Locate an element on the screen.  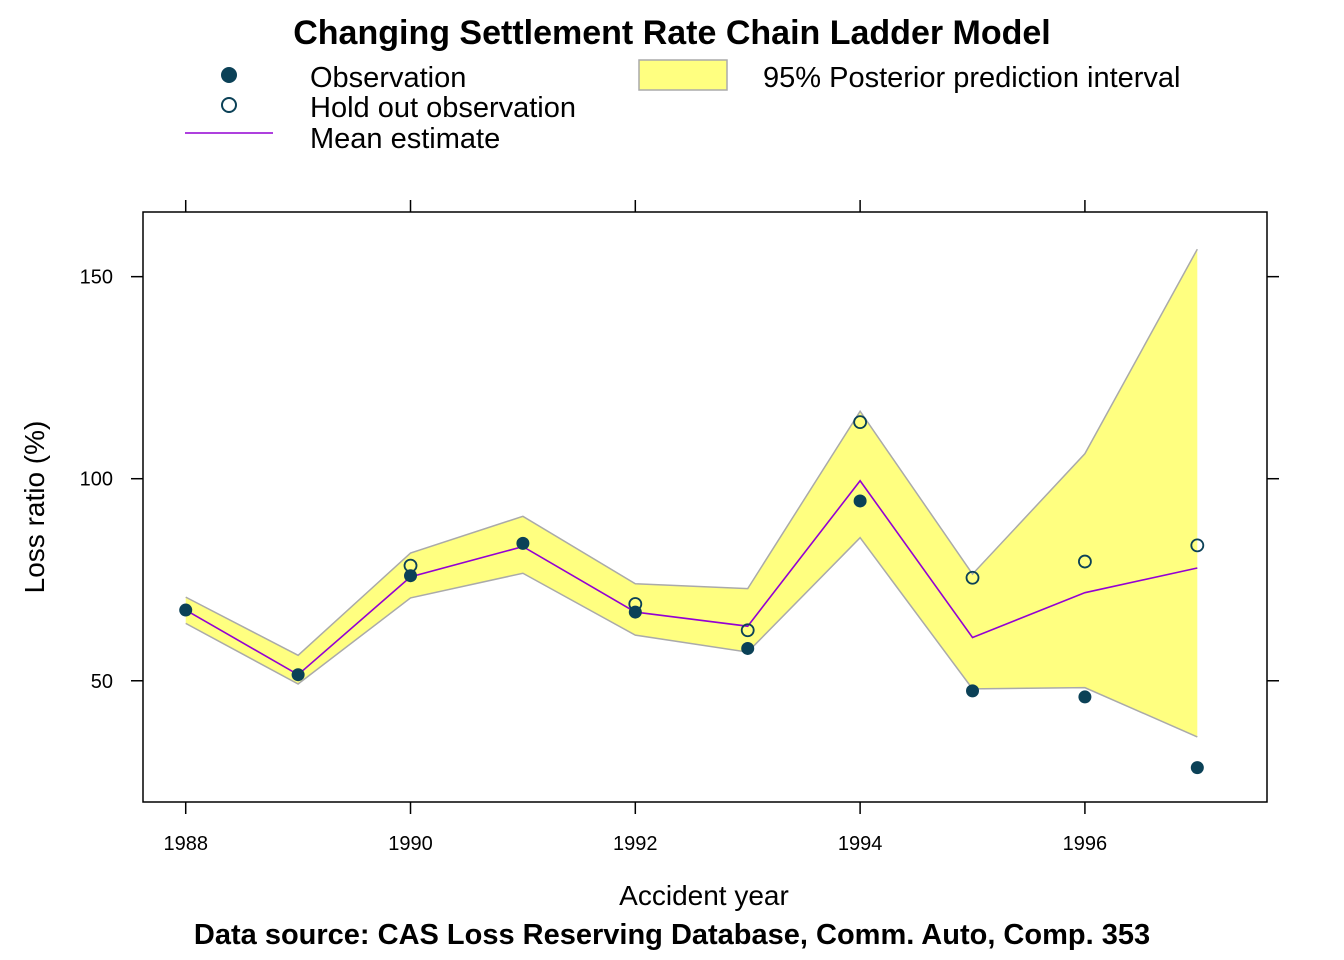
y-axis-label: Loss ratio (%) is located at coordinates (34, 507).